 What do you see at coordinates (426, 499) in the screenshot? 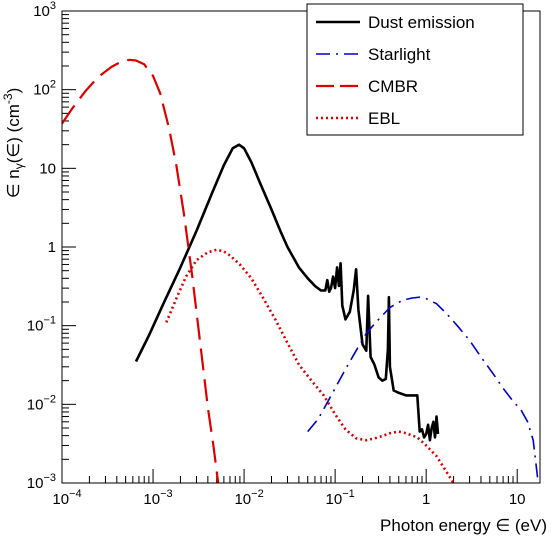
I see `x-tick-label: 1` at bounding box center [426, 499].